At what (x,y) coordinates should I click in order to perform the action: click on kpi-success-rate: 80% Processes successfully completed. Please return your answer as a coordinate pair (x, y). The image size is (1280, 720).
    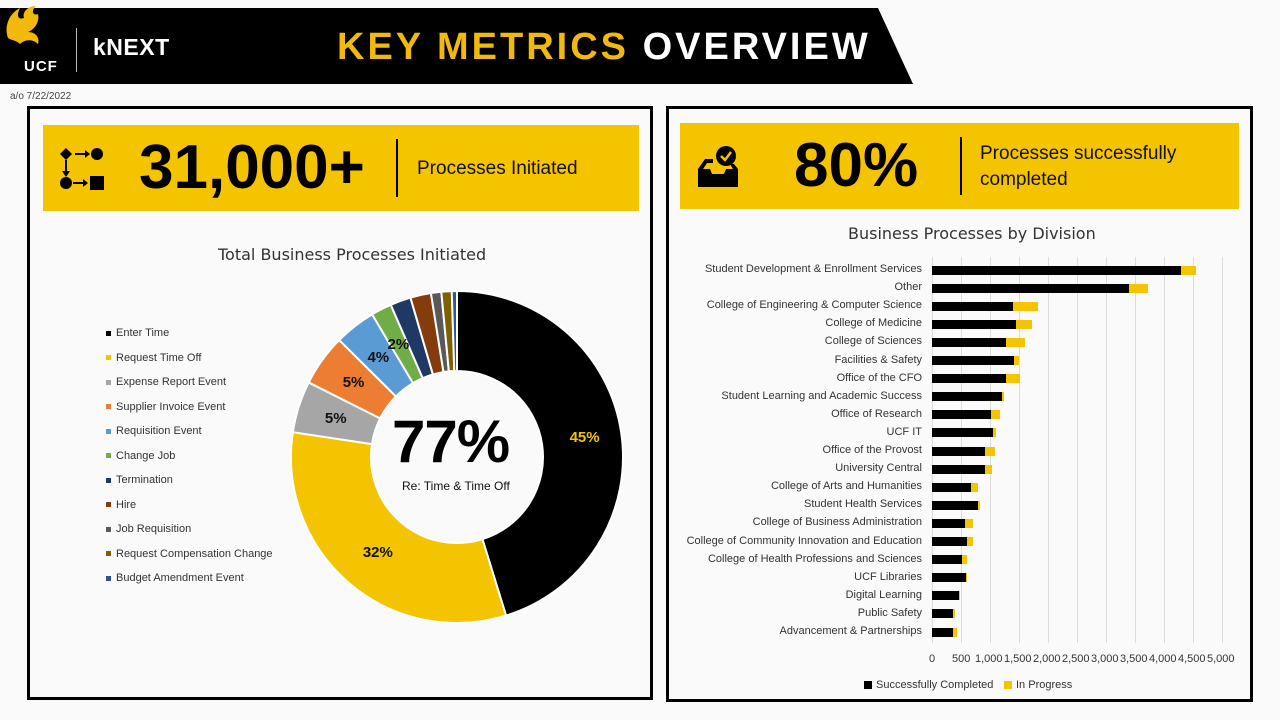
    Looking at the image, I should click on (959, 166).